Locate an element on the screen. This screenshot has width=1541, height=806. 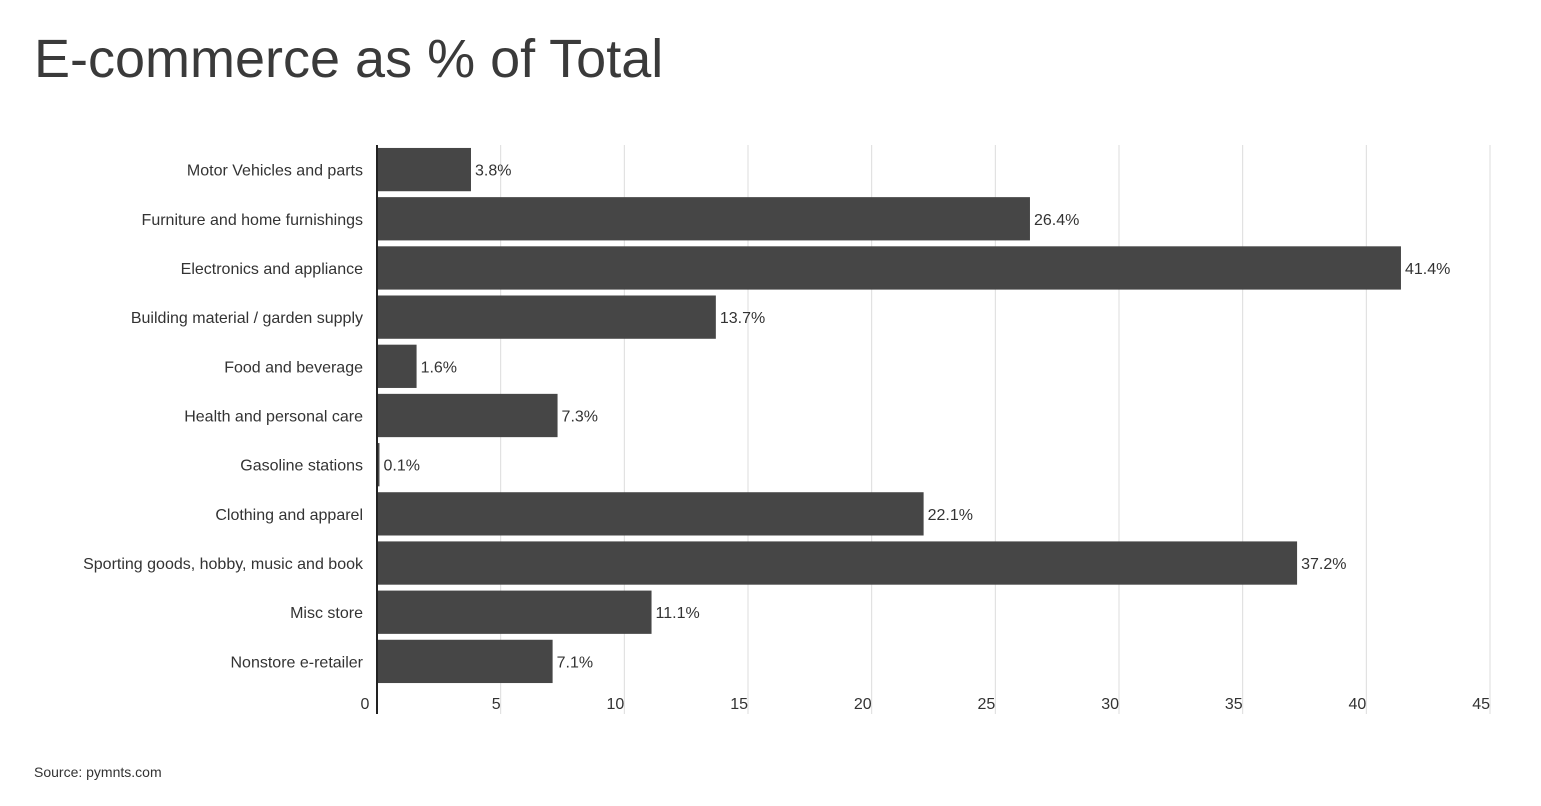
category-label: Motor Vehicles and parts is located at coordinates (275, 171).